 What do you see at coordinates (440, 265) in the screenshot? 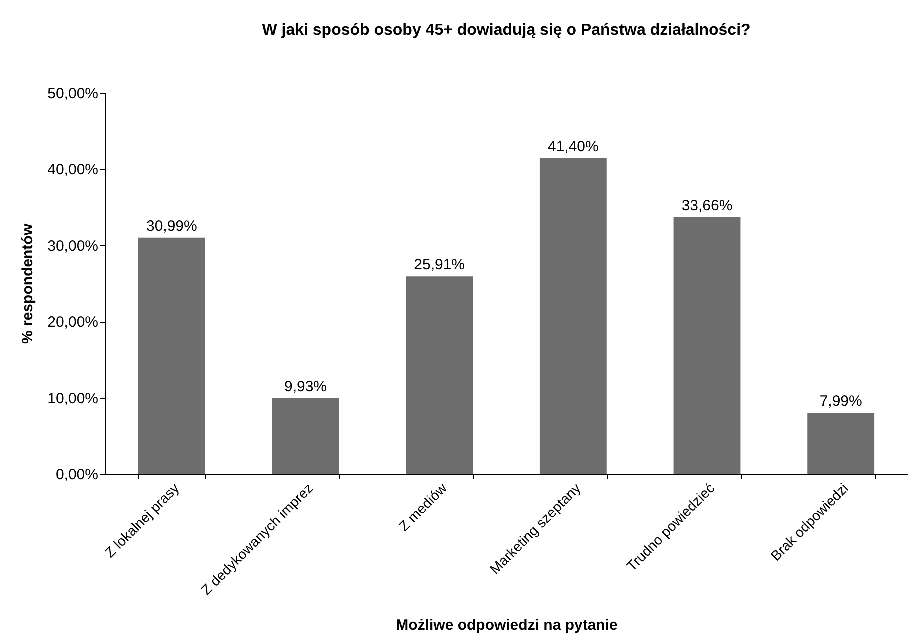
I see `data-label: 25,91%` at bounding box center [440, 265].